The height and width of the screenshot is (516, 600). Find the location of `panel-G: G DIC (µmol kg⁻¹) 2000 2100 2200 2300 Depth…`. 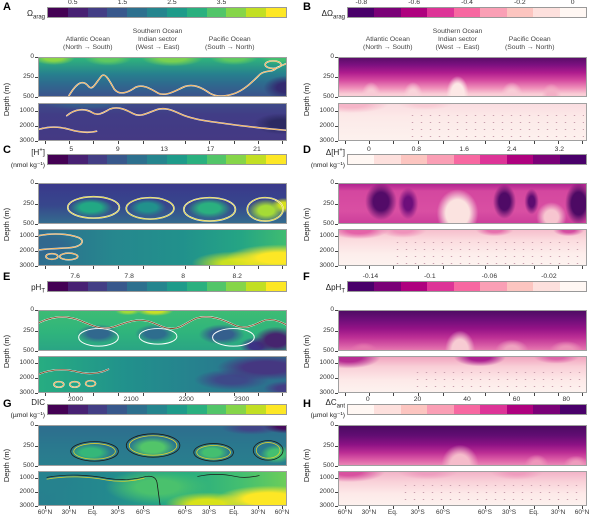

panel-G: G DIC (µmol kg⁻¹) 2000 2100 2200 2300 Depth… is located at coordinates (150, 456).